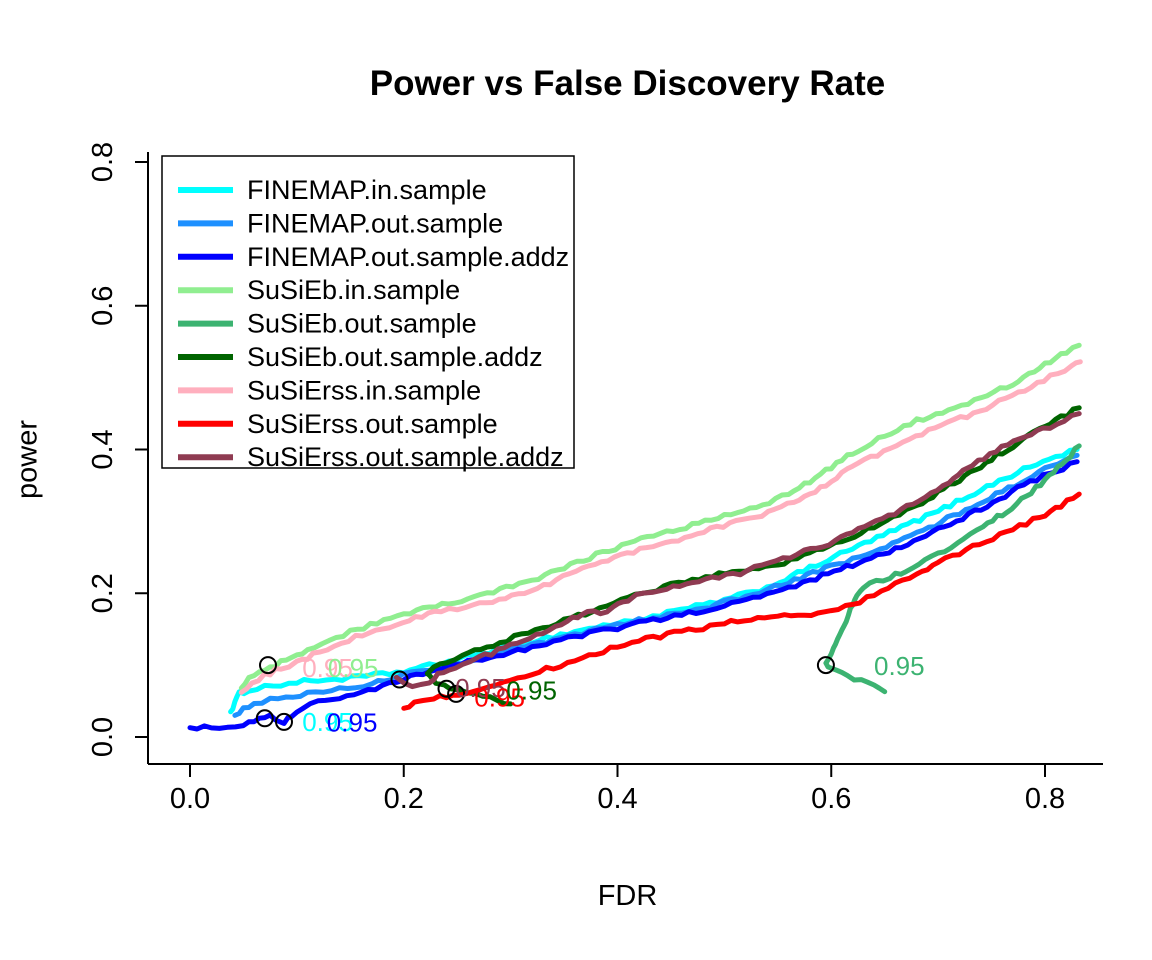  What do you see at coordinates (831, 799) in the screenshot?
I see `x-tick-label: 0.6` at bounding box center [831, 799].